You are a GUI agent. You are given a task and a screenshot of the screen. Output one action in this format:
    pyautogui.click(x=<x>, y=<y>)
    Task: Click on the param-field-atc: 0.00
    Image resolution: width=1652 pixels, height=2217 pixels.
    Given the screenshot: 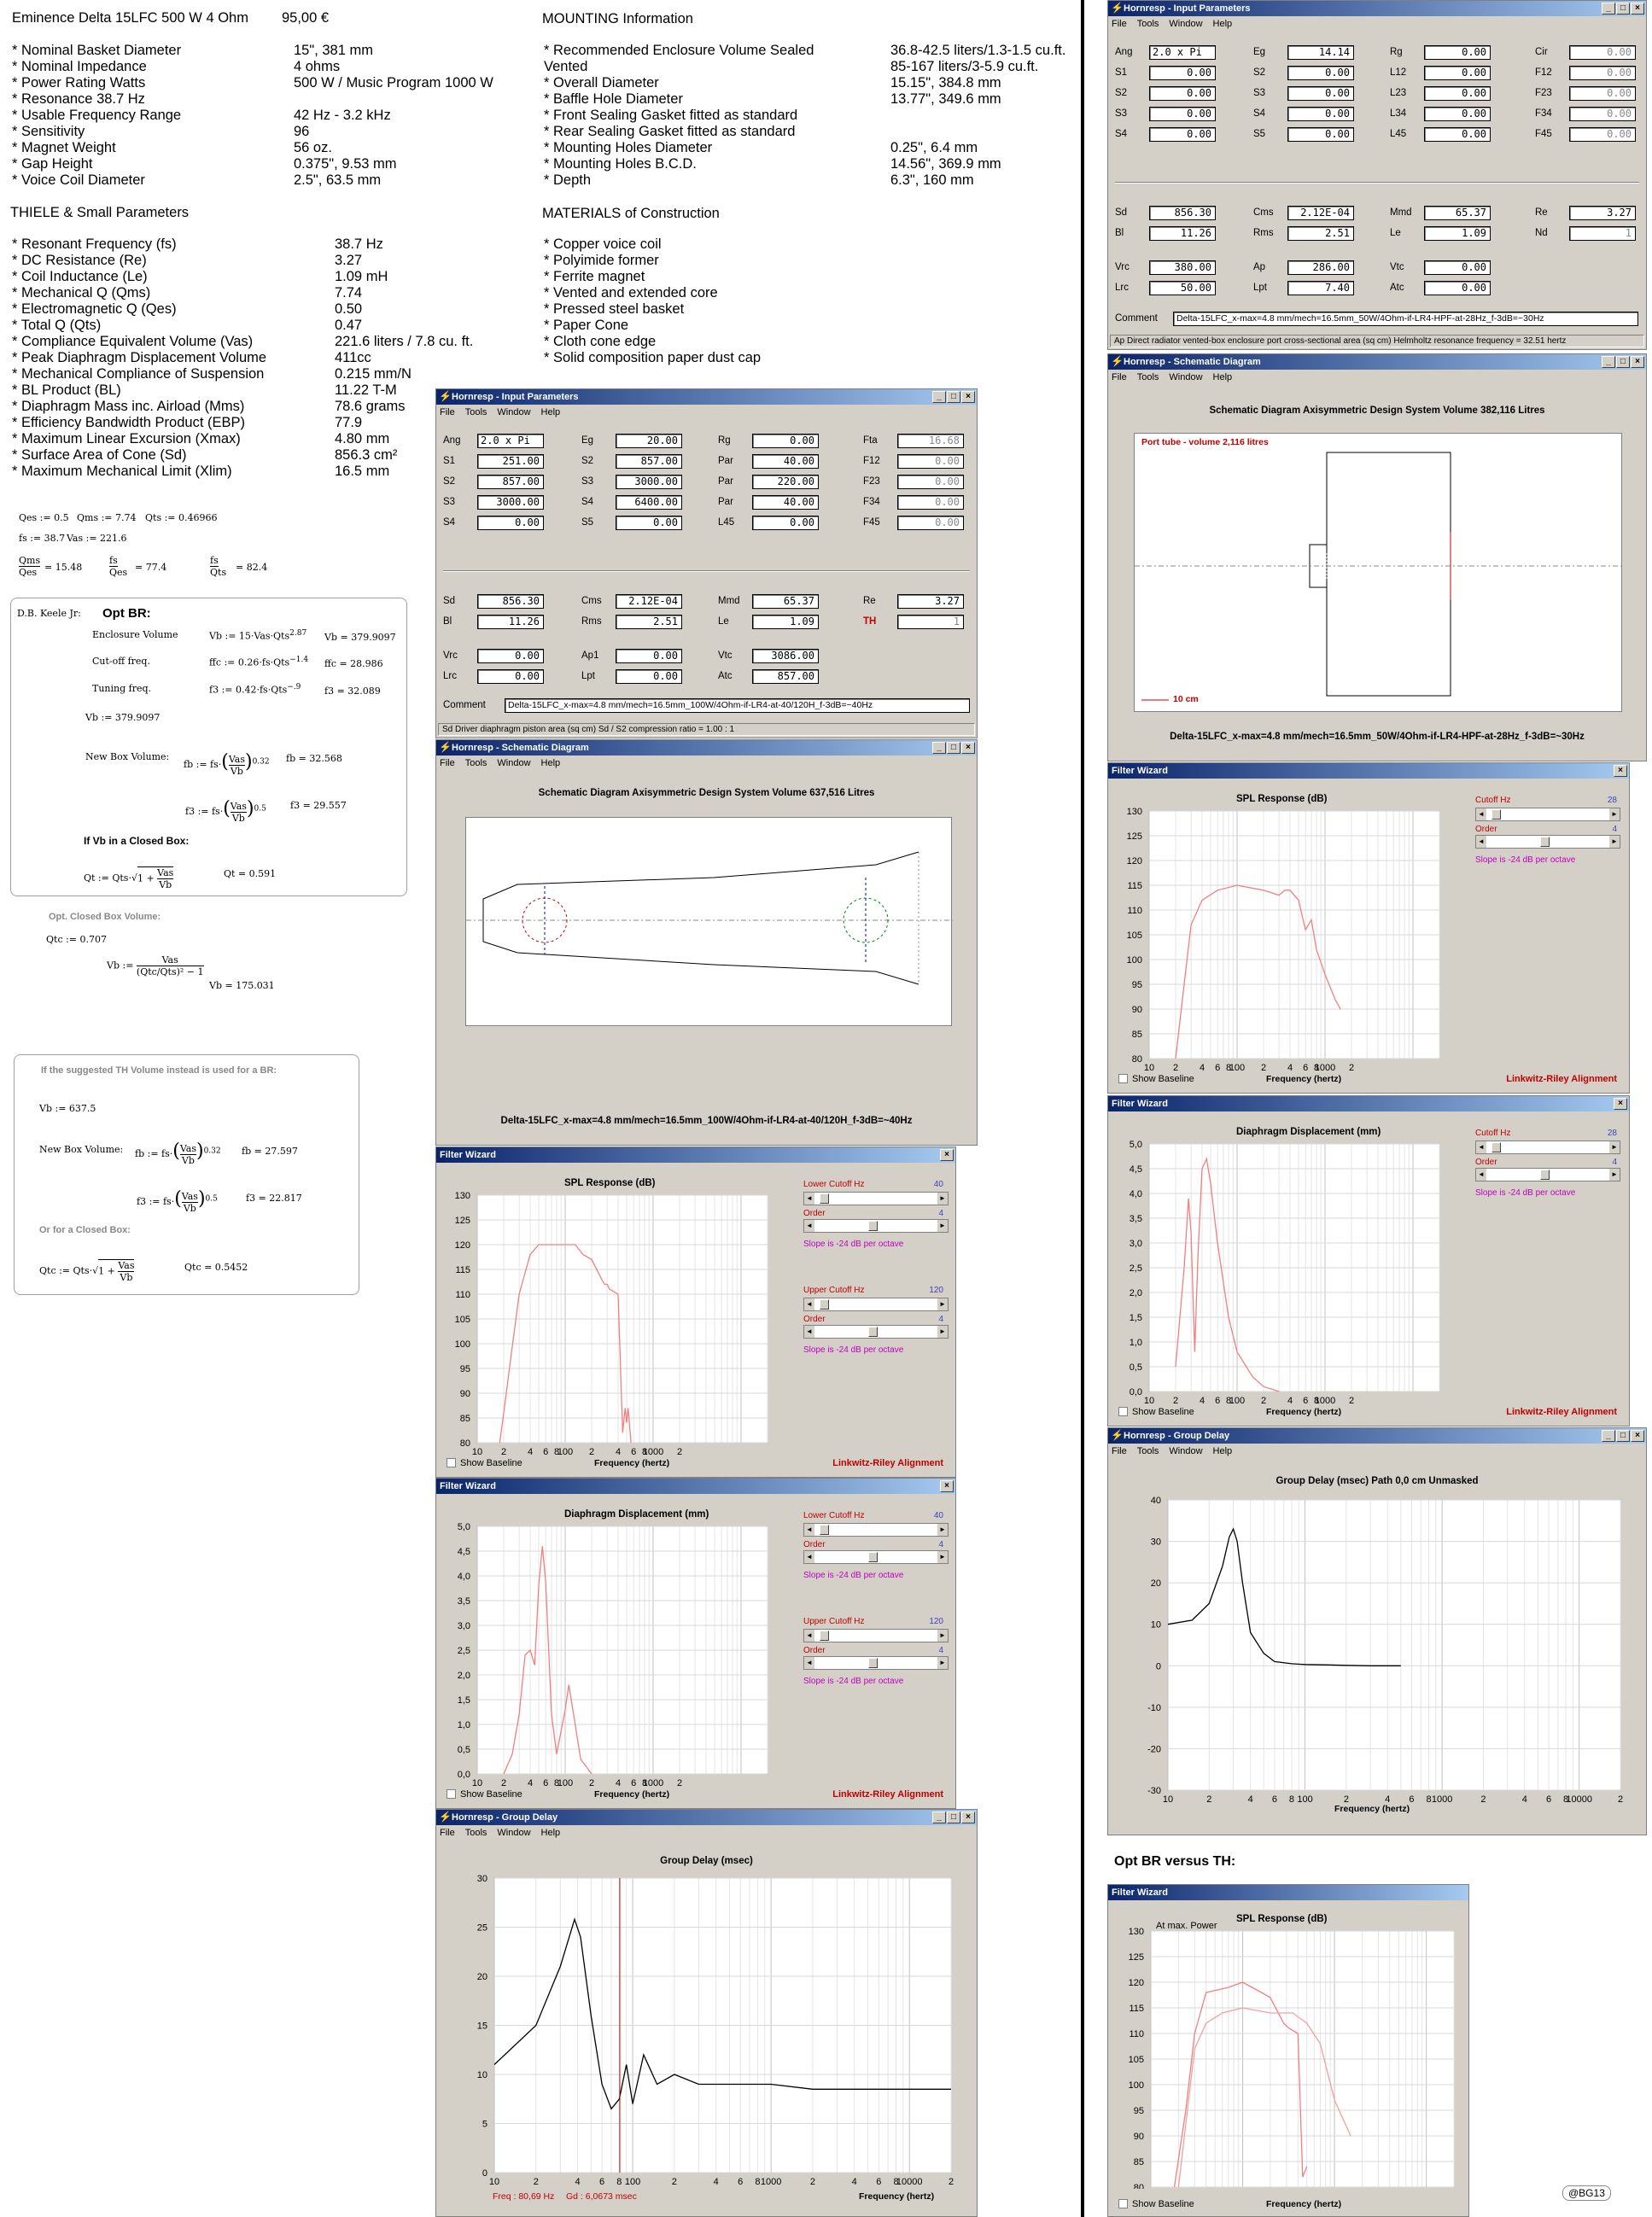 What is the action you would take?
    pyautogui.click(x=1457, y=288)
    